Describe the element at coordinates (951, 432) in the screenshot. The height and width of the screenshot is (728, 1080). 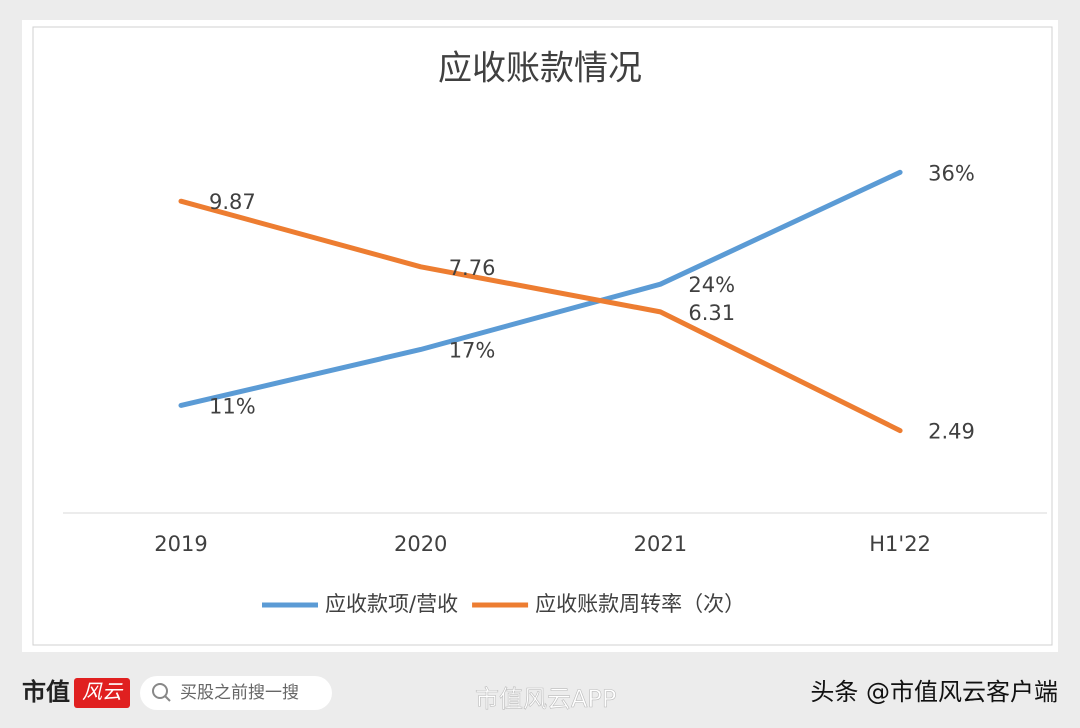
I see `data-label: 2.49` at that location.